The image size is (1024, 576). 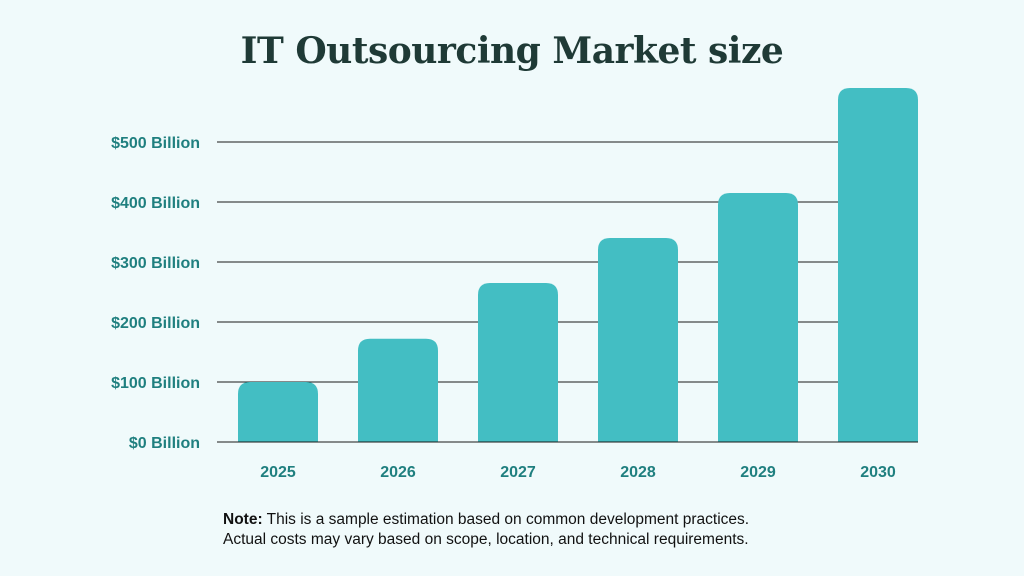 I want to click on bar-2030, so click(x=878, y=265).